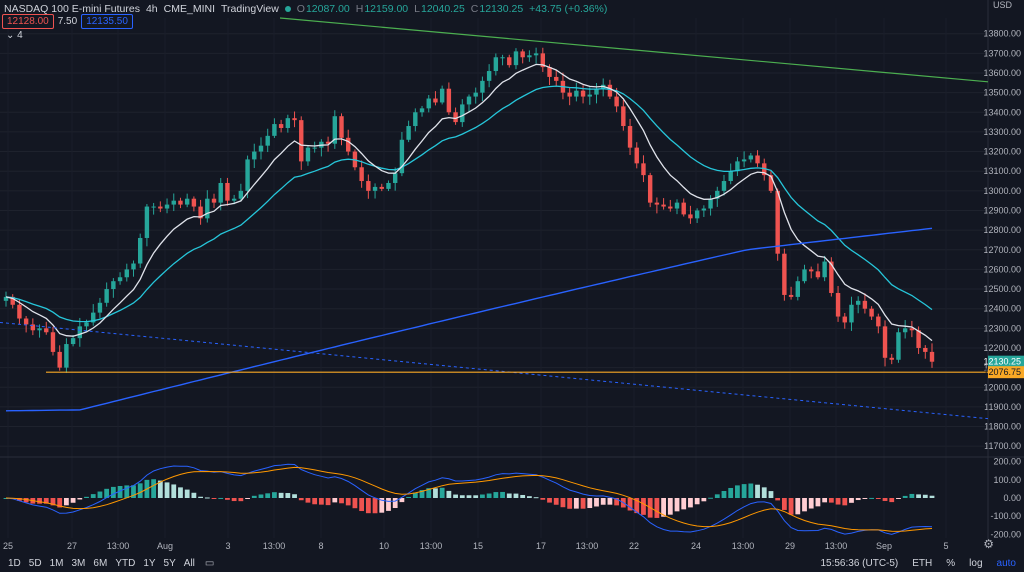  Describe the element at coordinates (169, 563) in the screenshot. I see `range-5y: 5Y` at that location.